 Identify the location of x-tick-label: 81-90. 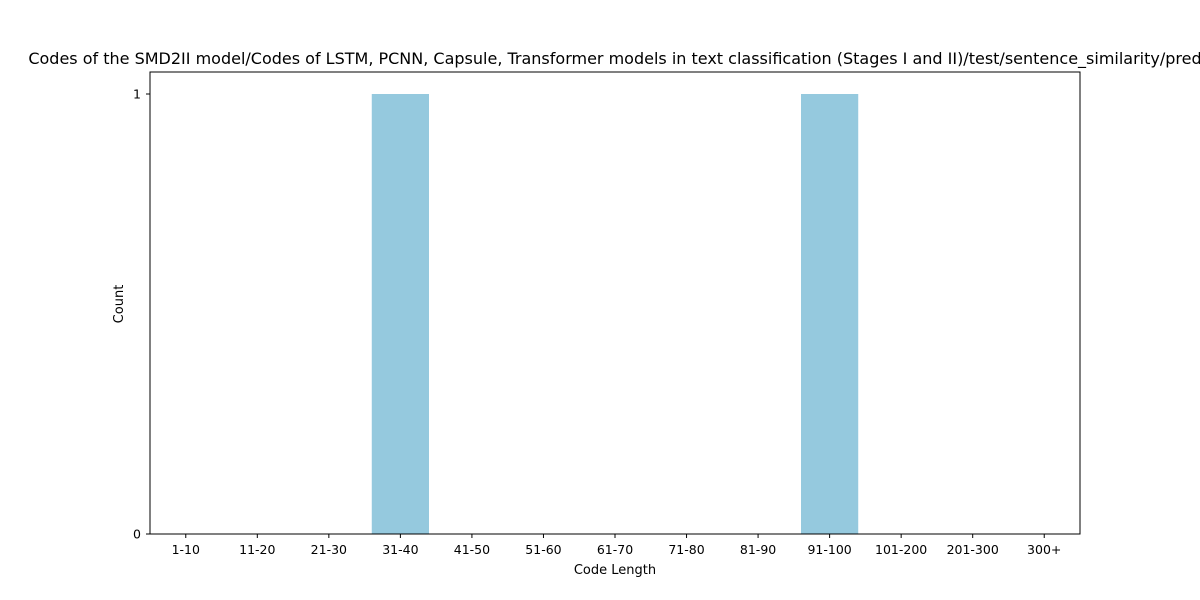
(758, 549).